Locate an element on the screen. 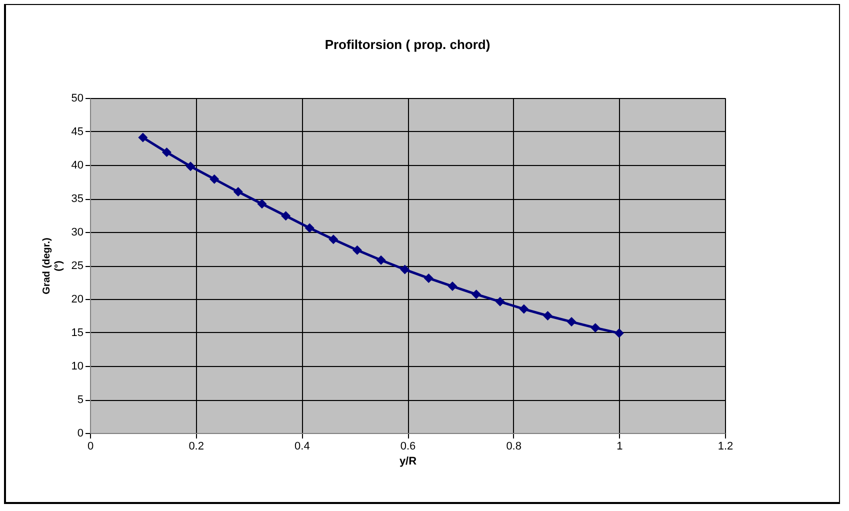 This screenshot has width=849, height=511. chart-title: Profiltorsion ( prop. chord) is located at coordinates (407, 44).